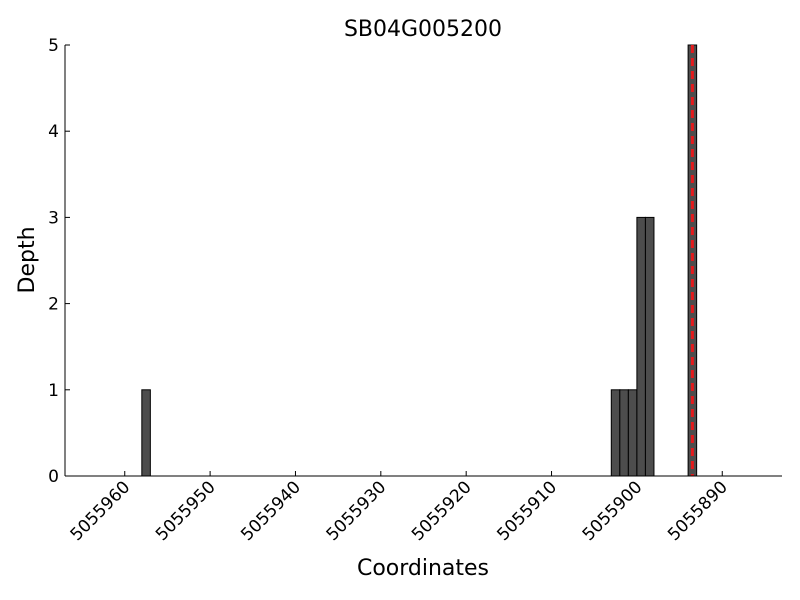 The height and width of the screenshot is (600, 800). I want to click on y-tick-label: 0, so click(53, 477).